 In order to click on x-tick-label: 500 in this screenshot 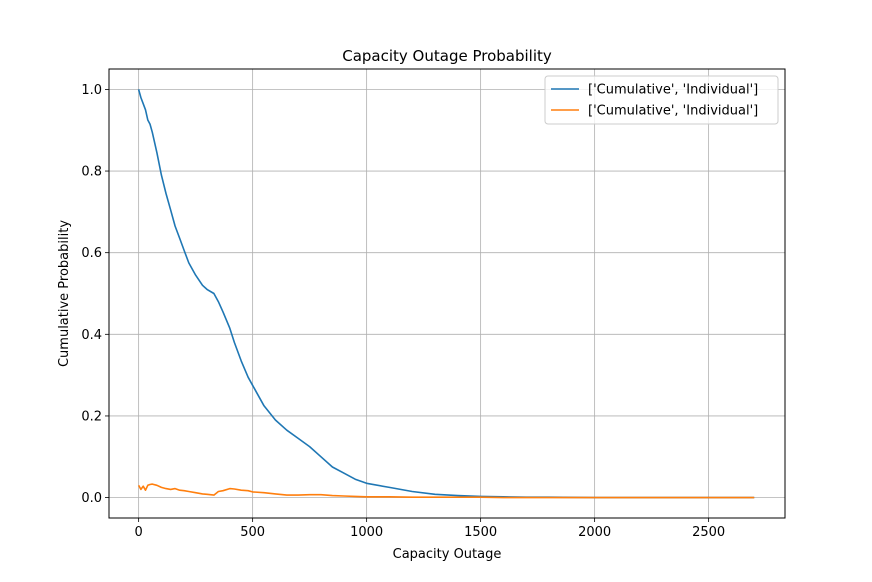, I will do `click(252, 532)`.